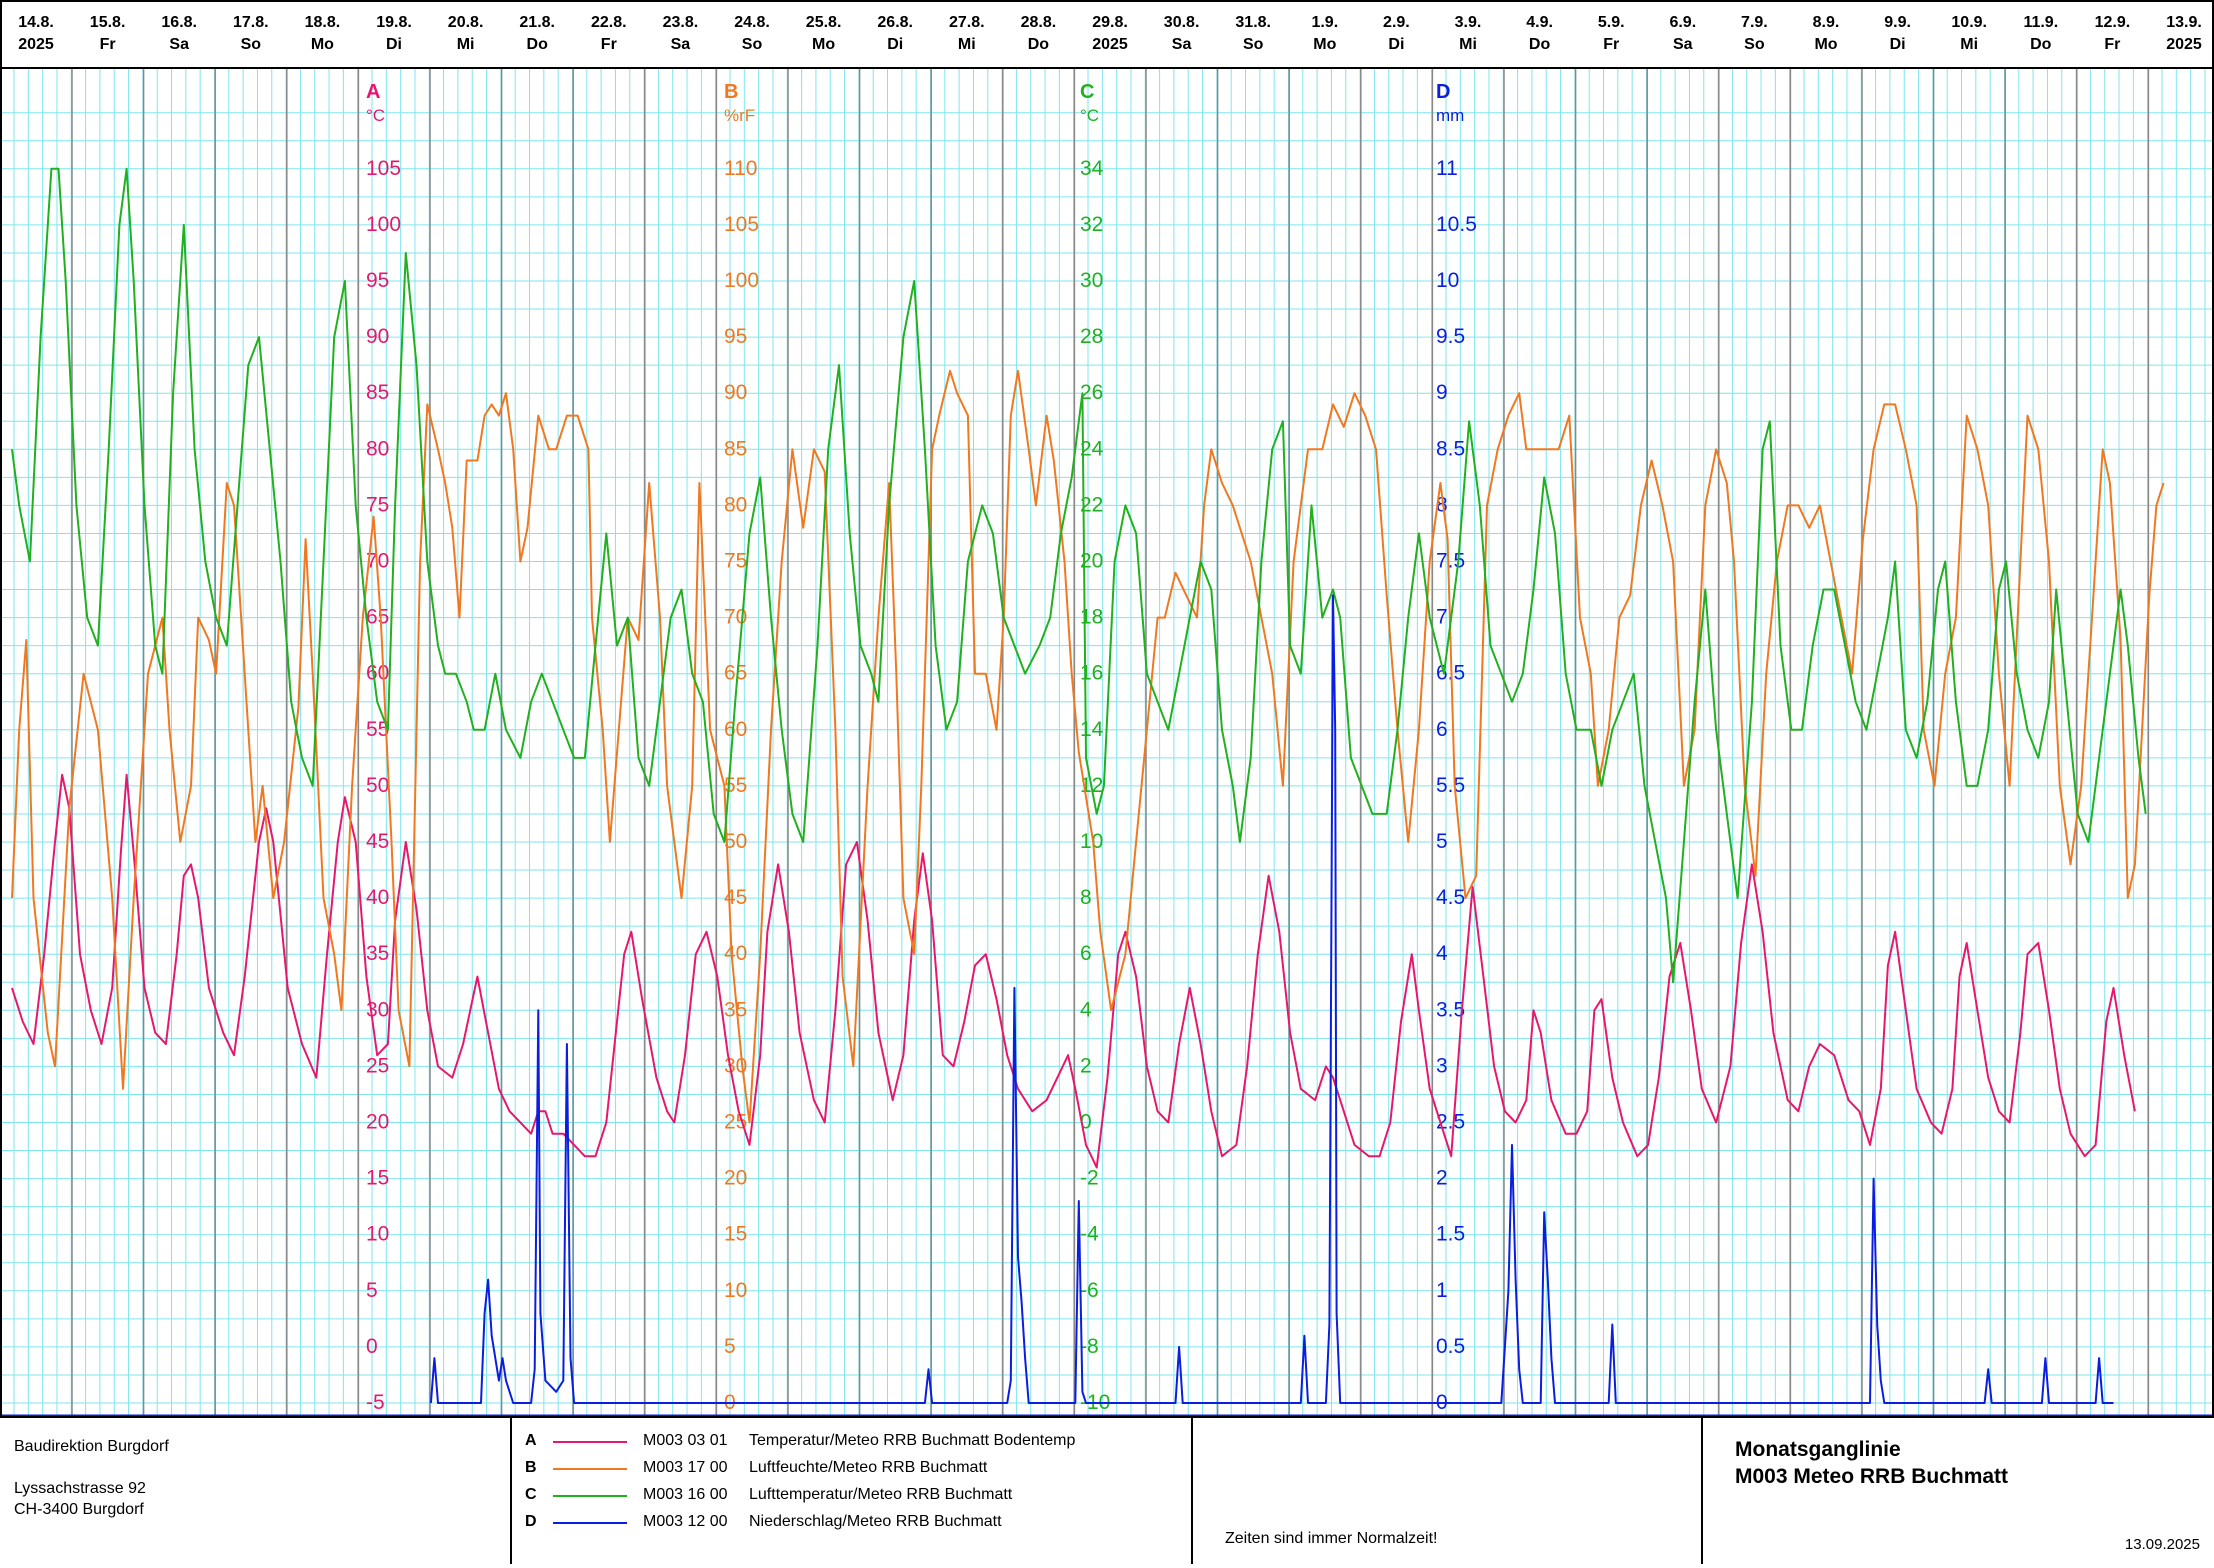  What do you see at coordinates (1253, 22) in the screenshot?
I see `date-label: 31.8.` at bounding box center [1253, 22].